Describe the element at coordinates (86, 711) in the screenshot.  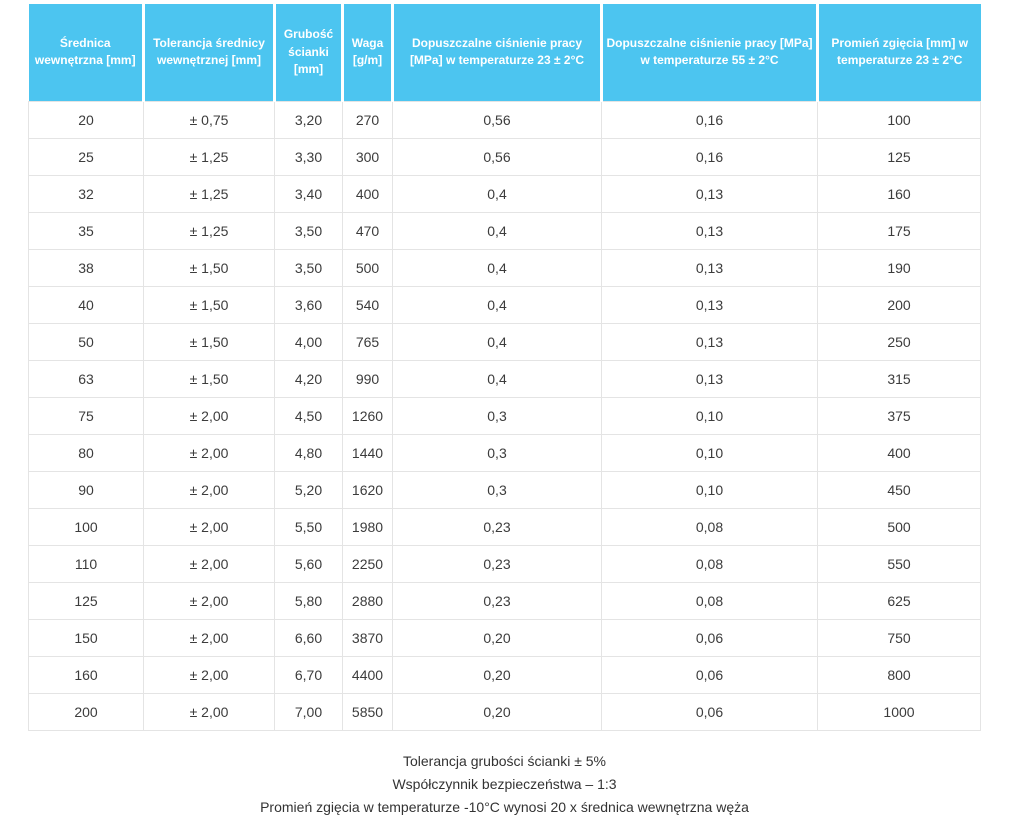
I see `table-cell: 200` at that location.